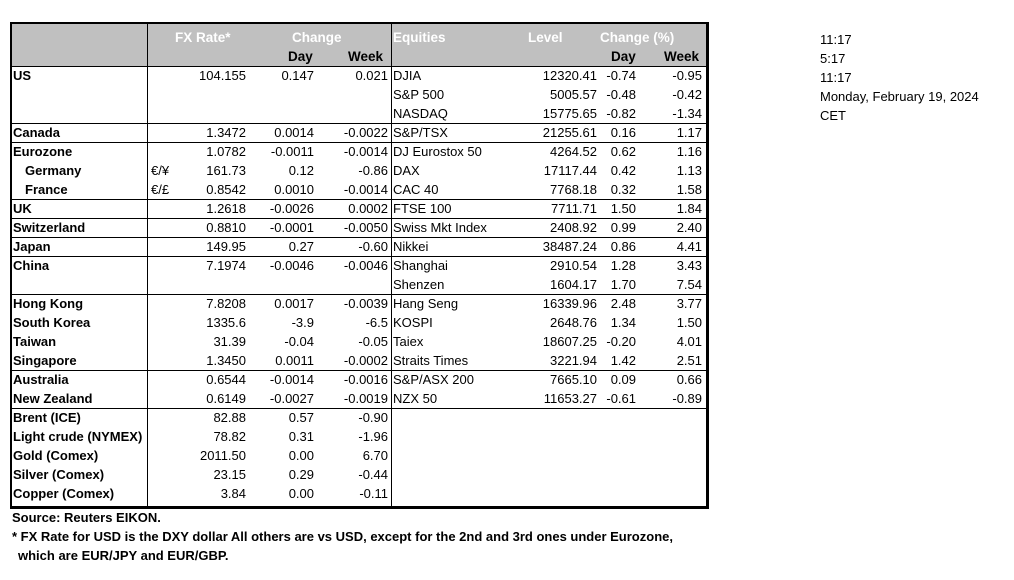 The width and height of the screenshot is (1014, 580). I want to click on row-equity-level: 2408.92, so click(573, 227).